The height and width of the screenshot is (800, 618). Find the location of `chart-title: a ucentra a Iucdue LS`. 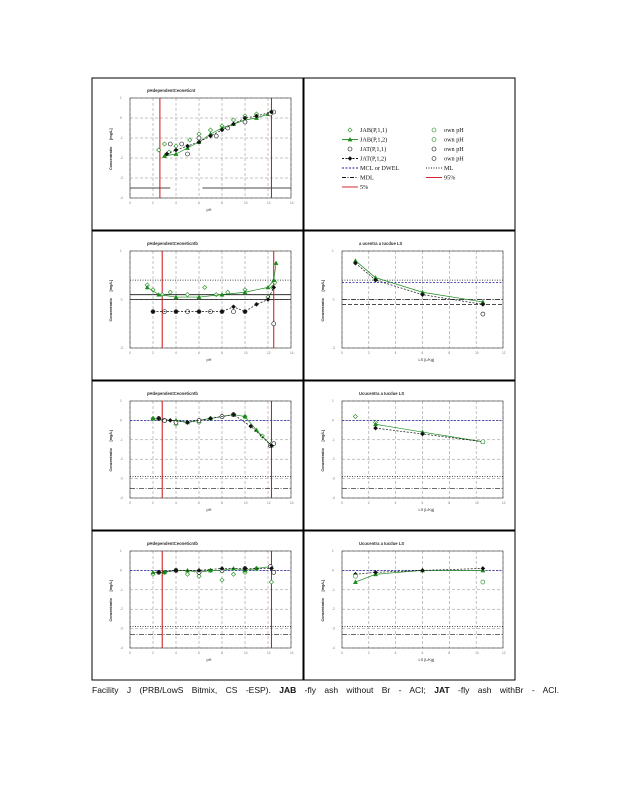

chart-title: a ucentra a Iucdue LS is located at coordinates (380, 243).